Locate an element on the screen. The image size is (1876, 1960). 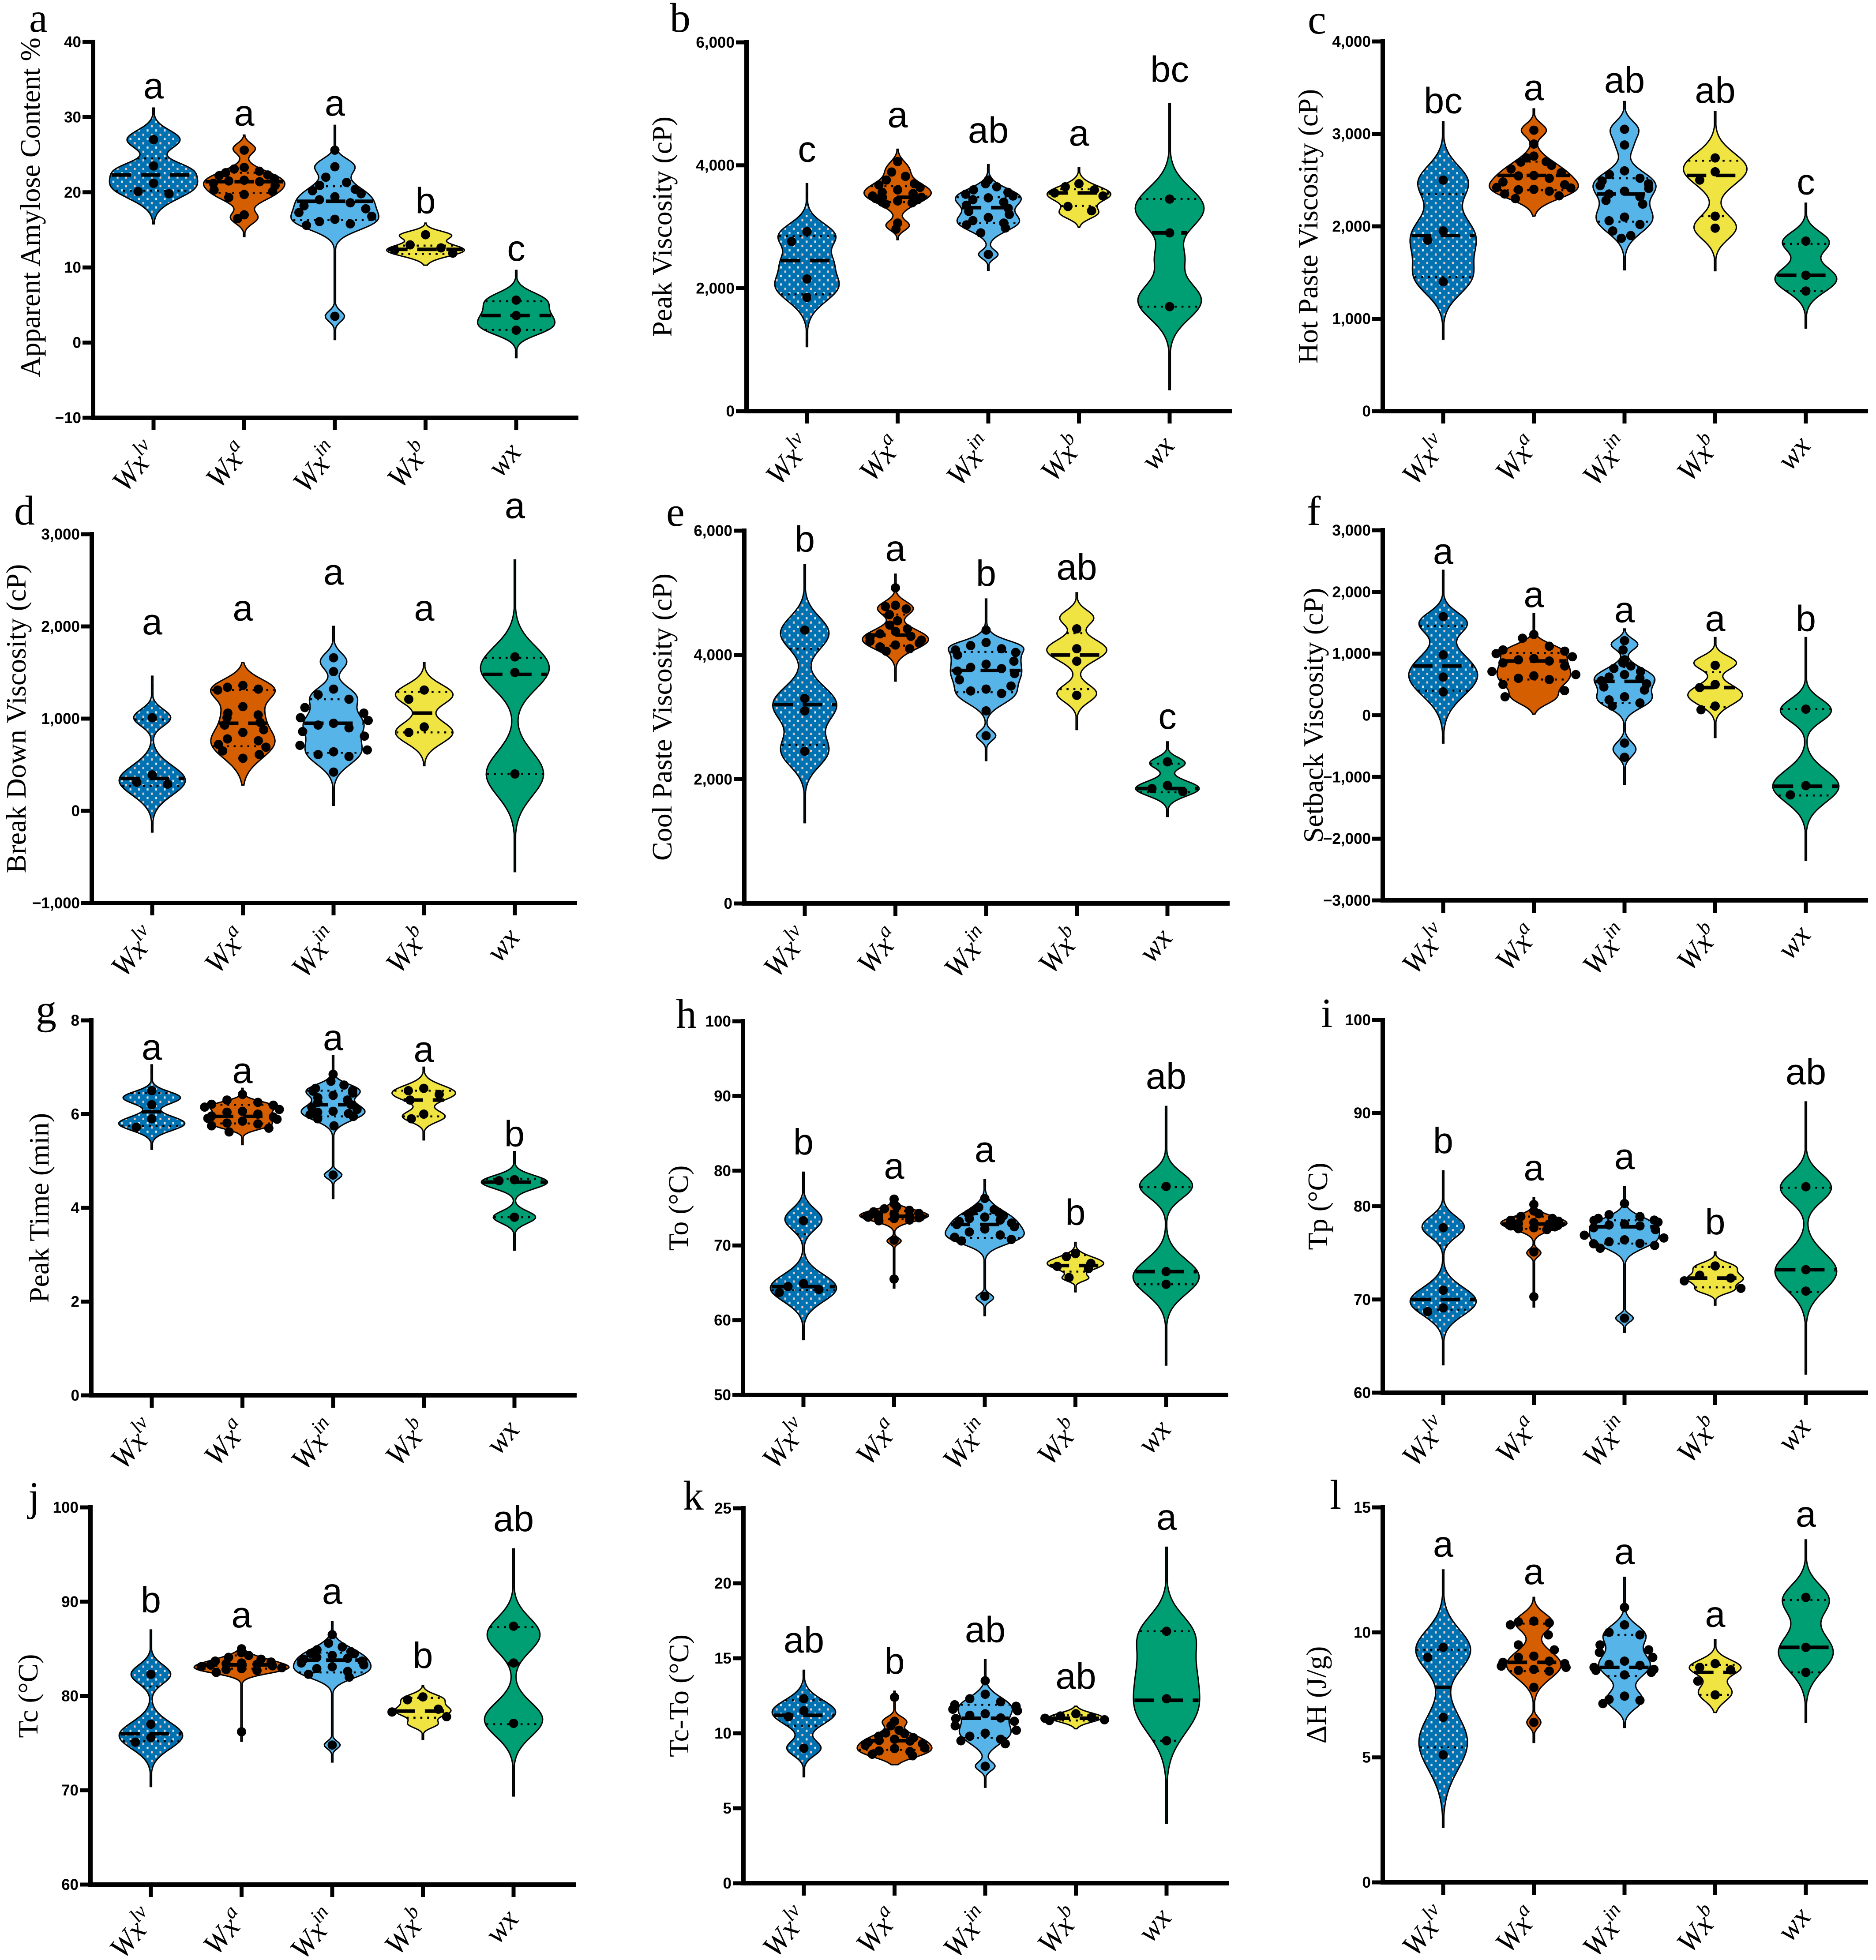
svg-text: Peak Time (min) is located at coordinates (39, 1208).